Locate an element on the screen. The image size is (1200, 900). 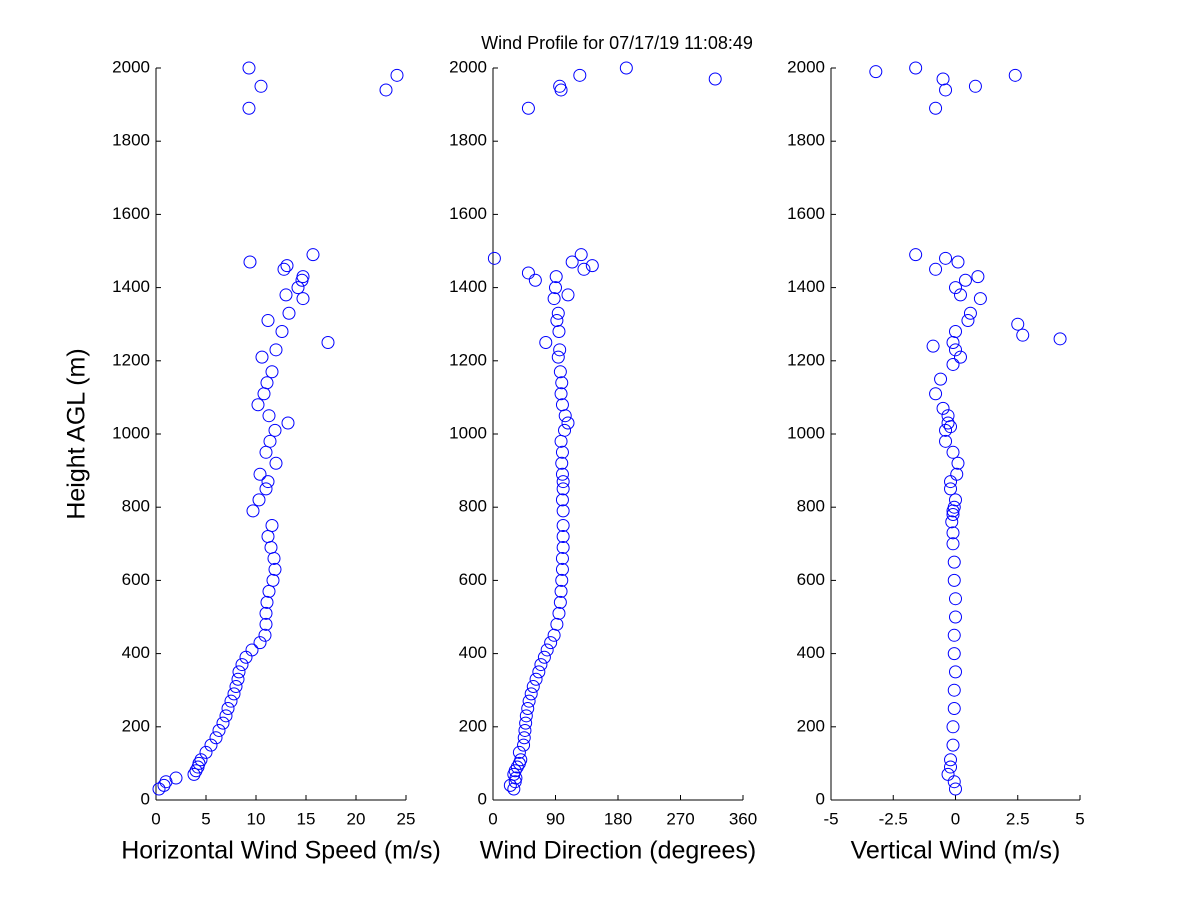
x-tick-label: -2.5 is located at coordinates (893, 818).